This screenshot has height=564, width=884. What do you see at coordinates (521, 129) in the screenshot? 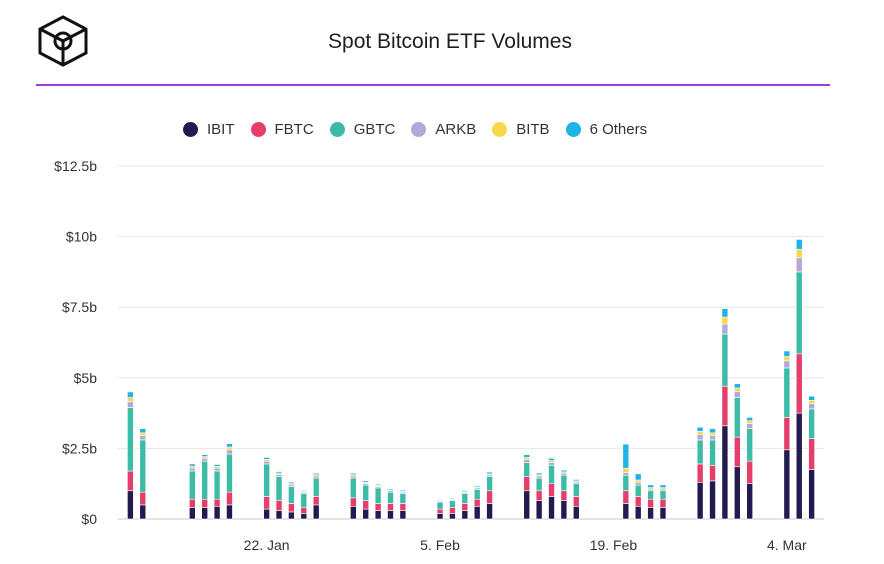
I see `legend-item: BITB` at bounding box center [521, 129].